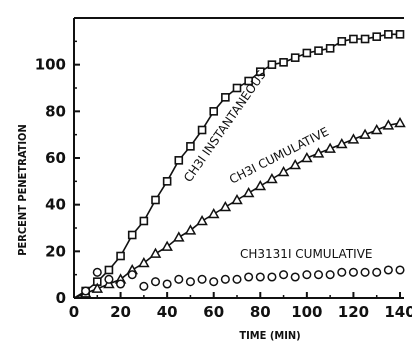 This screenshot has height=346, width=412. I want to click on y-tick-label: 40, so click(55, 205).